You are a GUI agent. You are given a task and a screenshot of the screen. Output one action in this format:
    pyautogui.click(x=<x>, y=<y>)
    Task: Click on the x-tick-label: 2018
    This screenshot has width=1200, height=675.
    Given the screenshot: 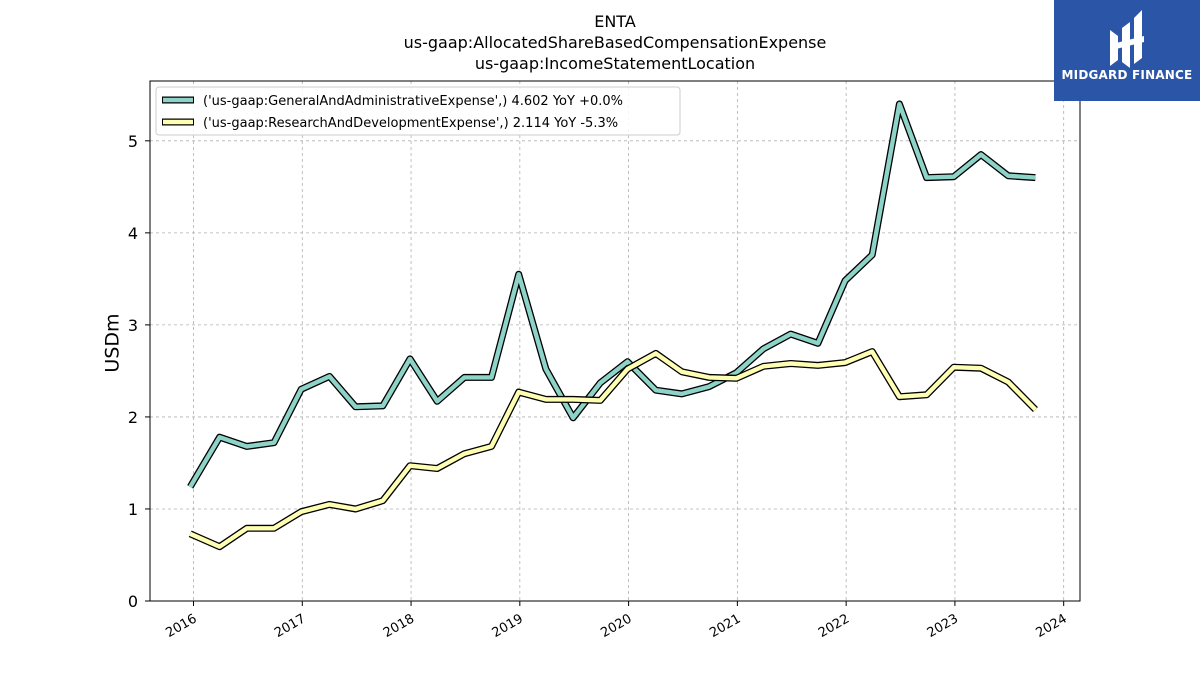 What is the action you would take?
    pyautogui.click(x=399, y=626)
    